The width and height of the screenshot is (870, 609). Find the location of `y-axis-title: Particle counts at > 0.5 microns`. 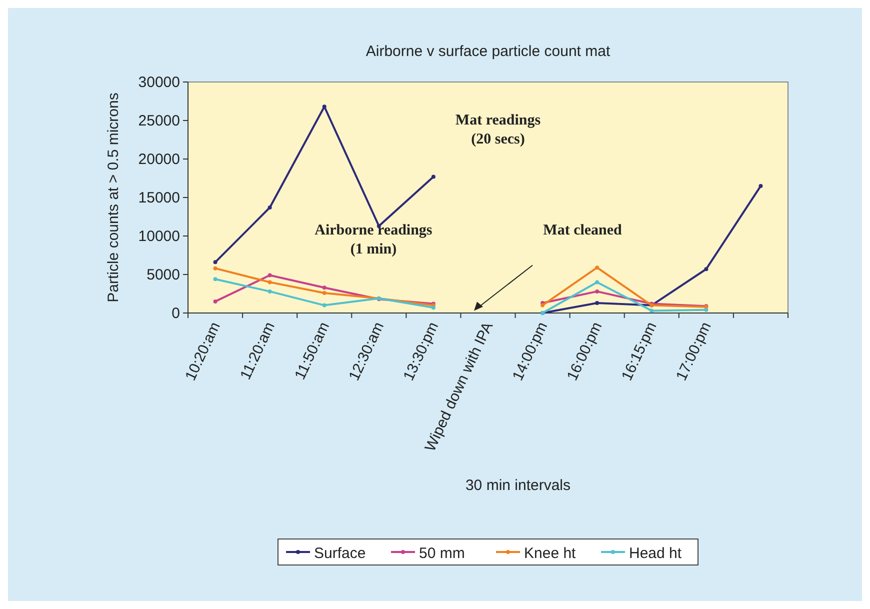

y-axis-title: Particle counts at > 0.5 microns is located at coordinates (113, 197).